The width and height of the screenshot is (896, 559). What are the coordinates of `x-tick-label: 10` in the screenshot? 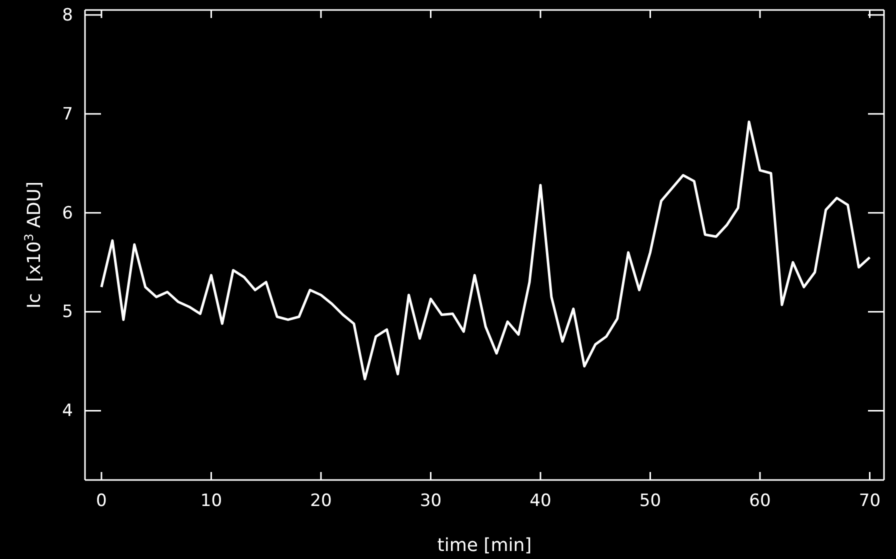 It's located at (211, 501).